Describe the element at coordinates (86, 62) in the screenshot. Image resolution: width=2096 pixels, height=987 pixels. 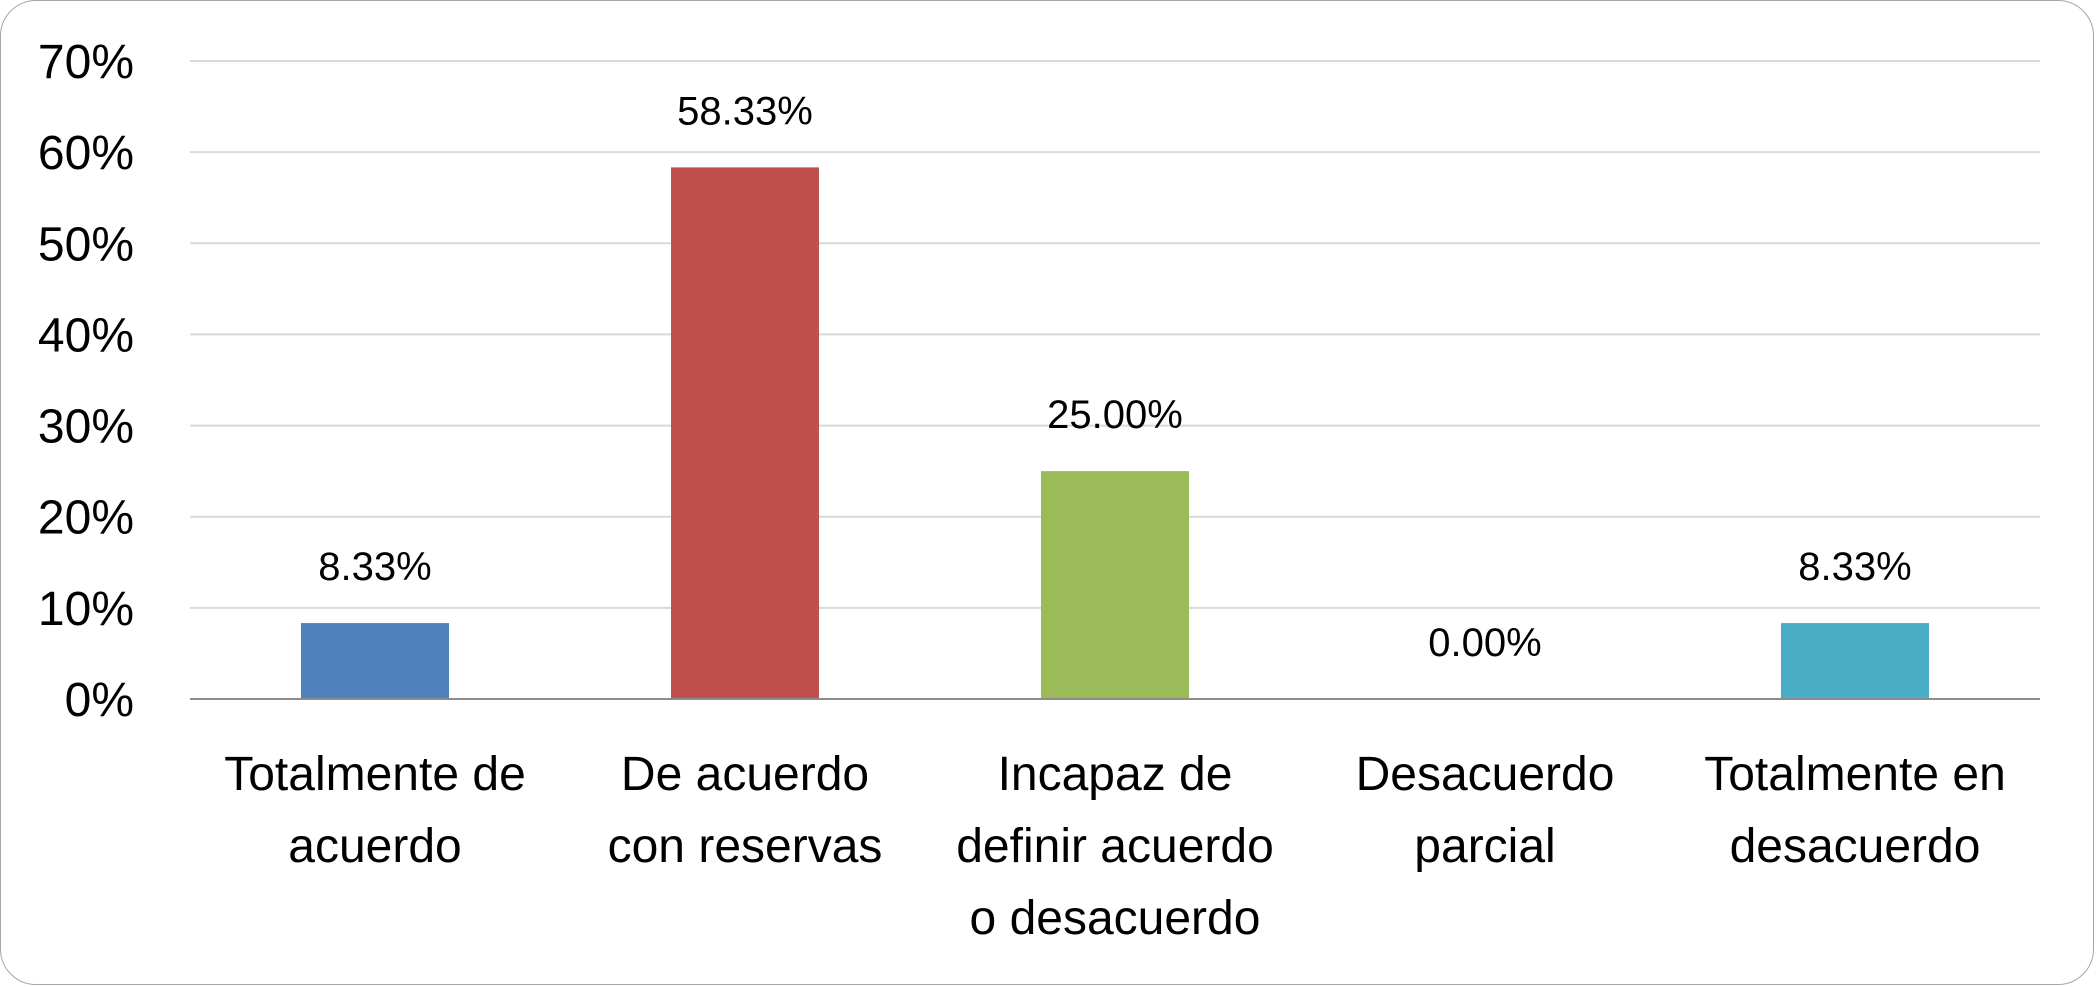
I see `y-tick-label: 70%` at that location.